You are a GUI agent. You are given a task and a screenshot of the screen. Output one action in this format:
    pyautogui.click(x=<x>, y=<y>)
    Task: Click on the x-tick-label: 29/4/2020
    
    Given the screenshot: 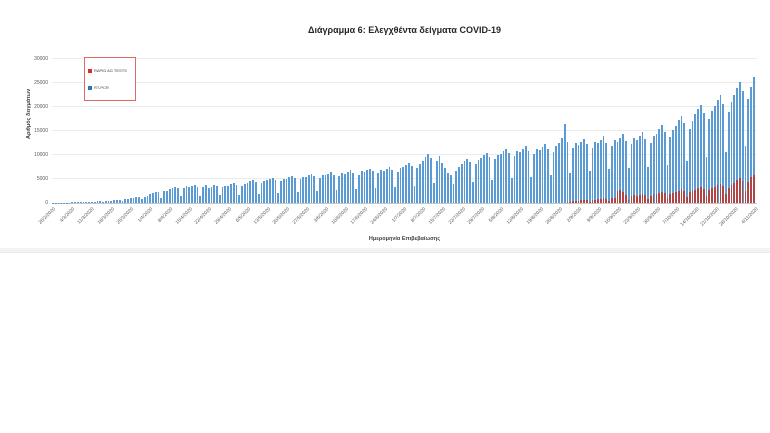 What is the action you would take?
    pyautogui.click(x=223, y=216)
    